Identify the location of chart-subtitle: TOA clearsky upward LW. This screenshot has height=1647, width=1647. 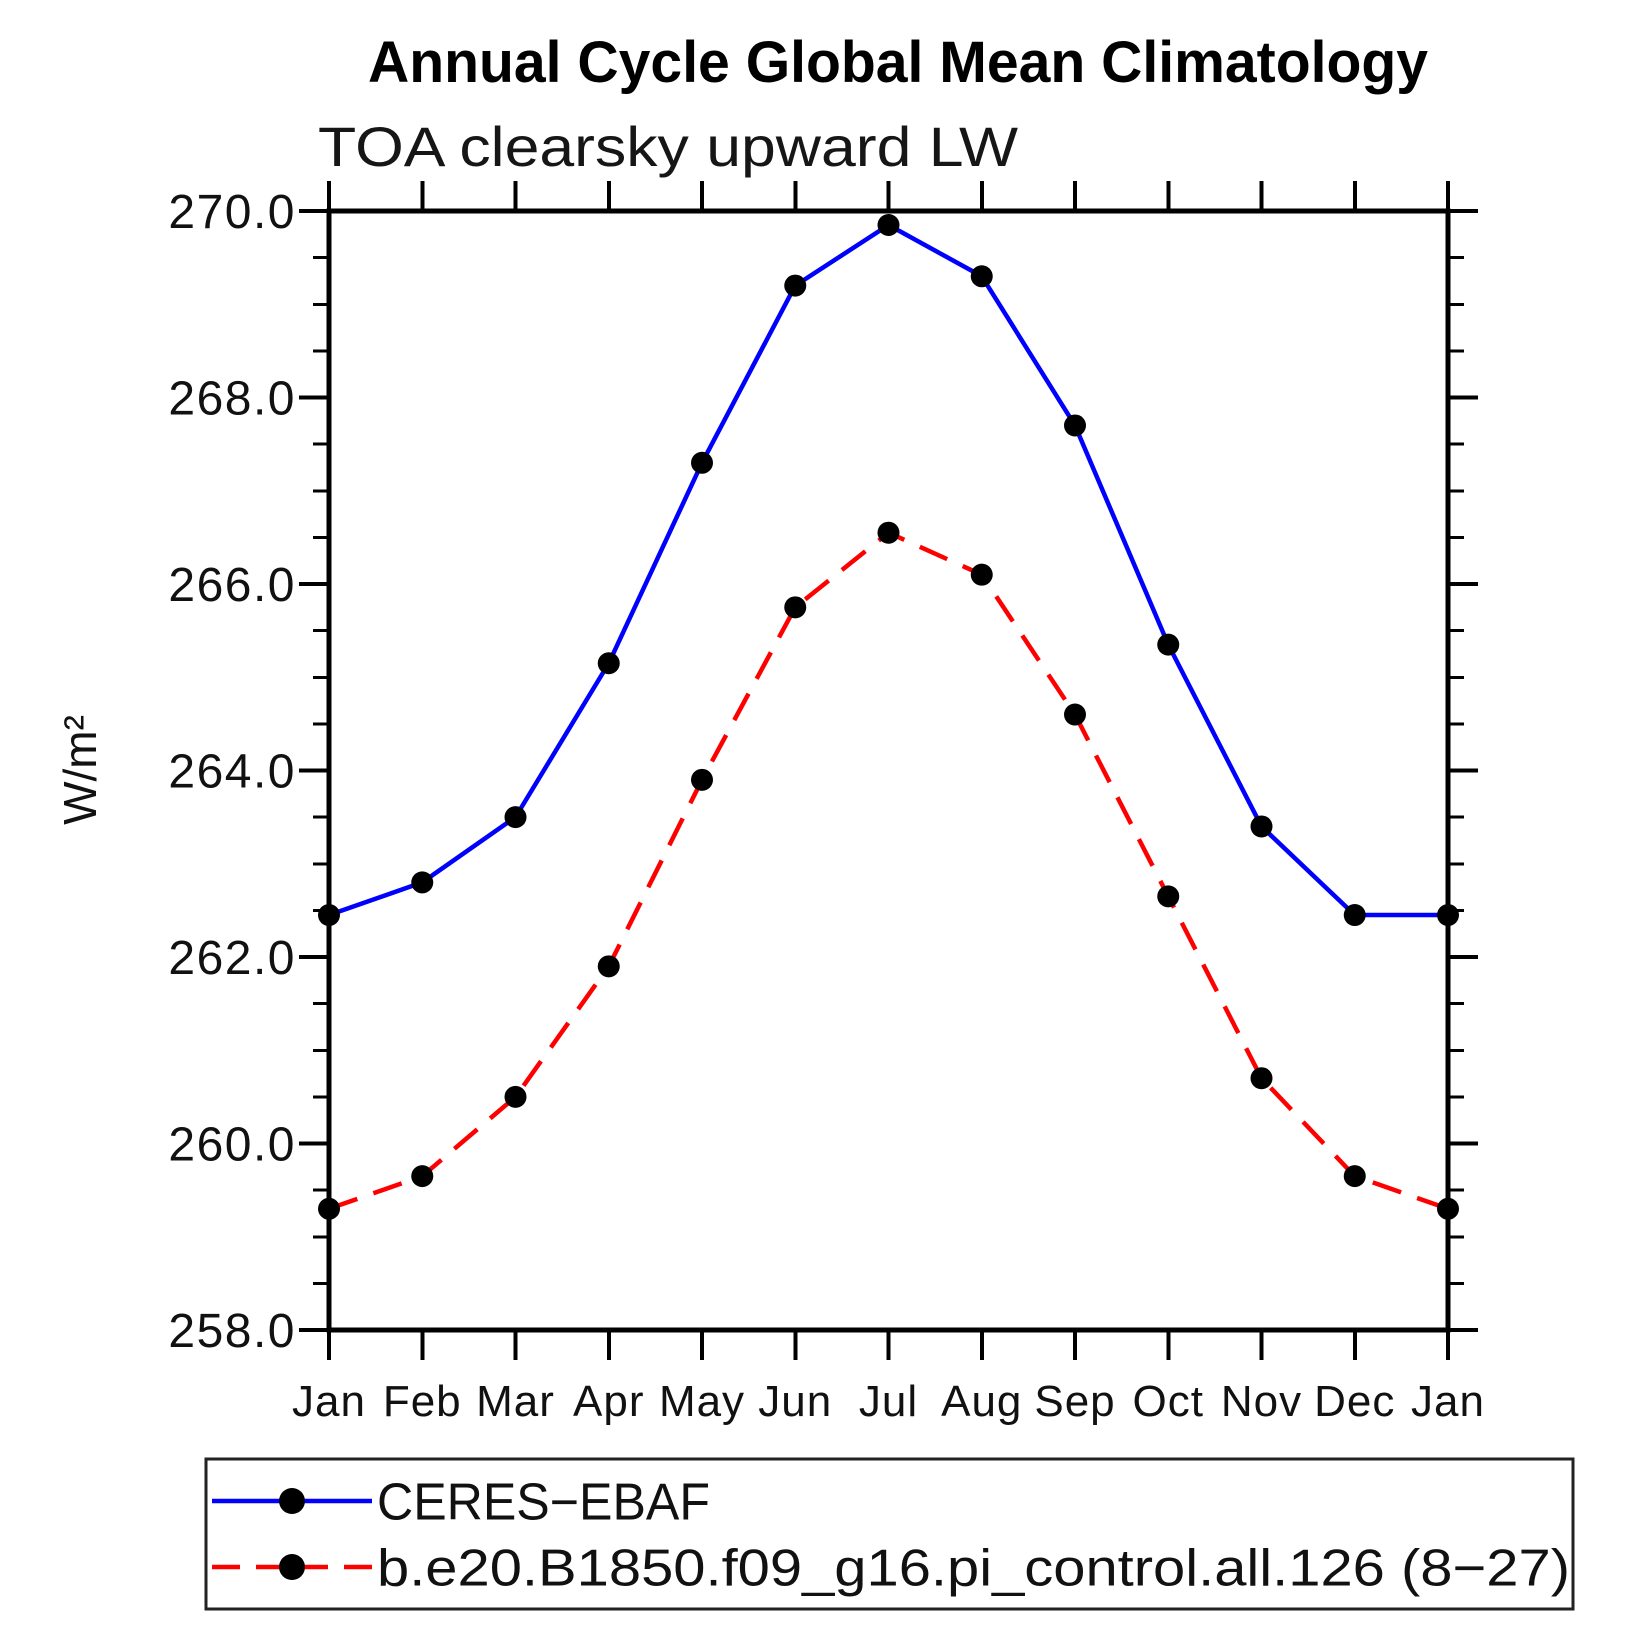
(668, 146).